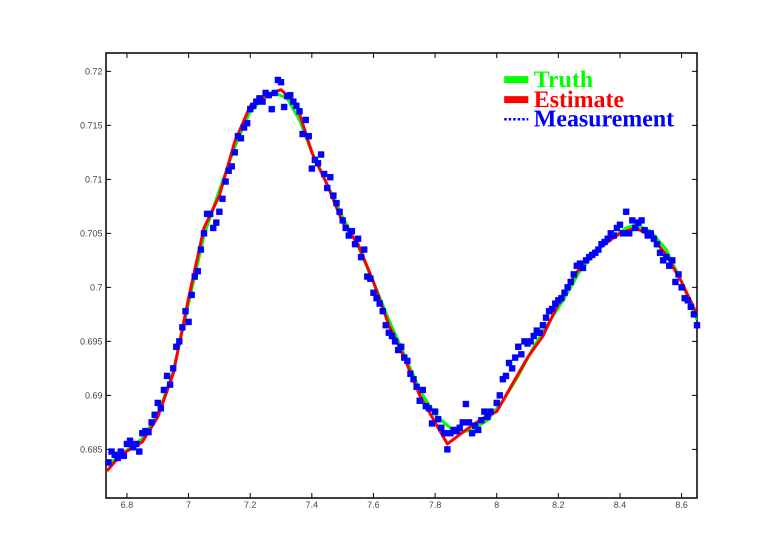 Image resolution: width=759 pixels, height=556 pixels. Describe the element at coordinates (188, 505) in the screenshot. I see `x-tick-label: 7` at that location.